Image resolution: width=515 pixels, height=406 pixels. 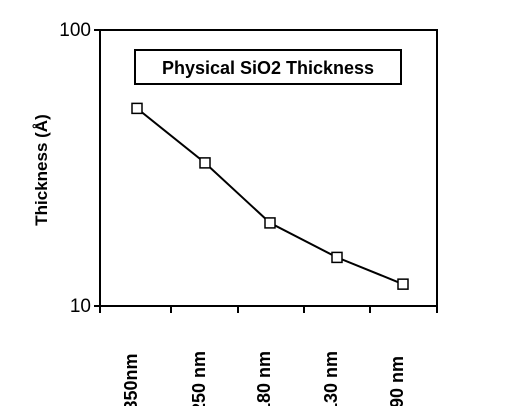 I want to click on x-category-label-1: 250 nm, so click(x=199, y=378).